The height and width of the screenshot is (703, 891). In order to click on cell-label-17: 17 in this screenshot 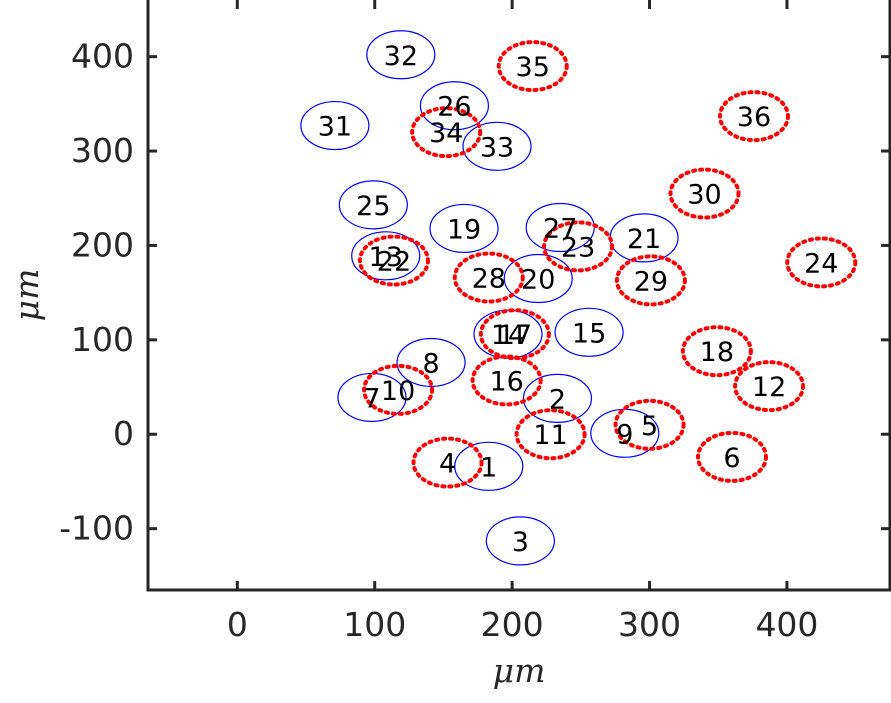, I will do `click(515, 335)`.